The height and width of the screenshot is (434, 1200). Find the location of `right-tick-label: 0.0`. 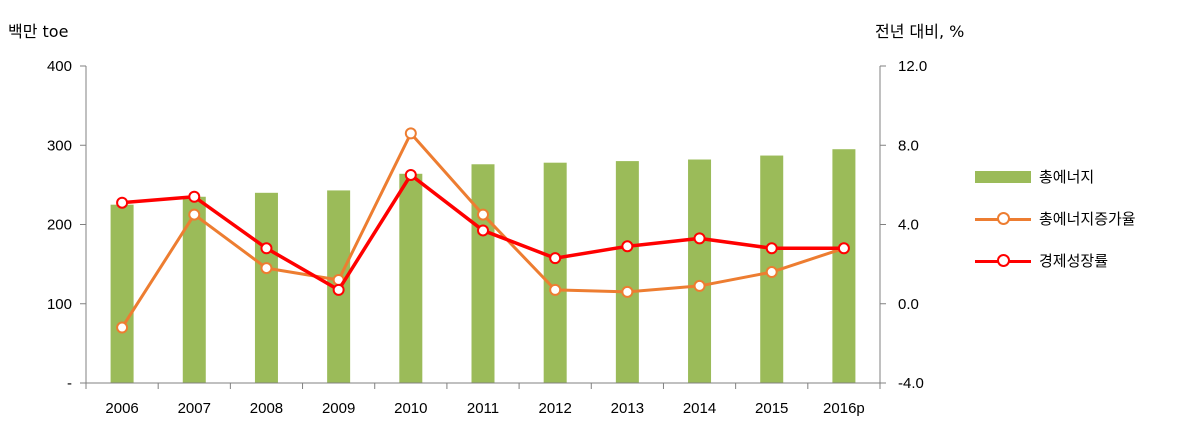

right-tick-label: 0.0 is located at coordinates (908, 304).